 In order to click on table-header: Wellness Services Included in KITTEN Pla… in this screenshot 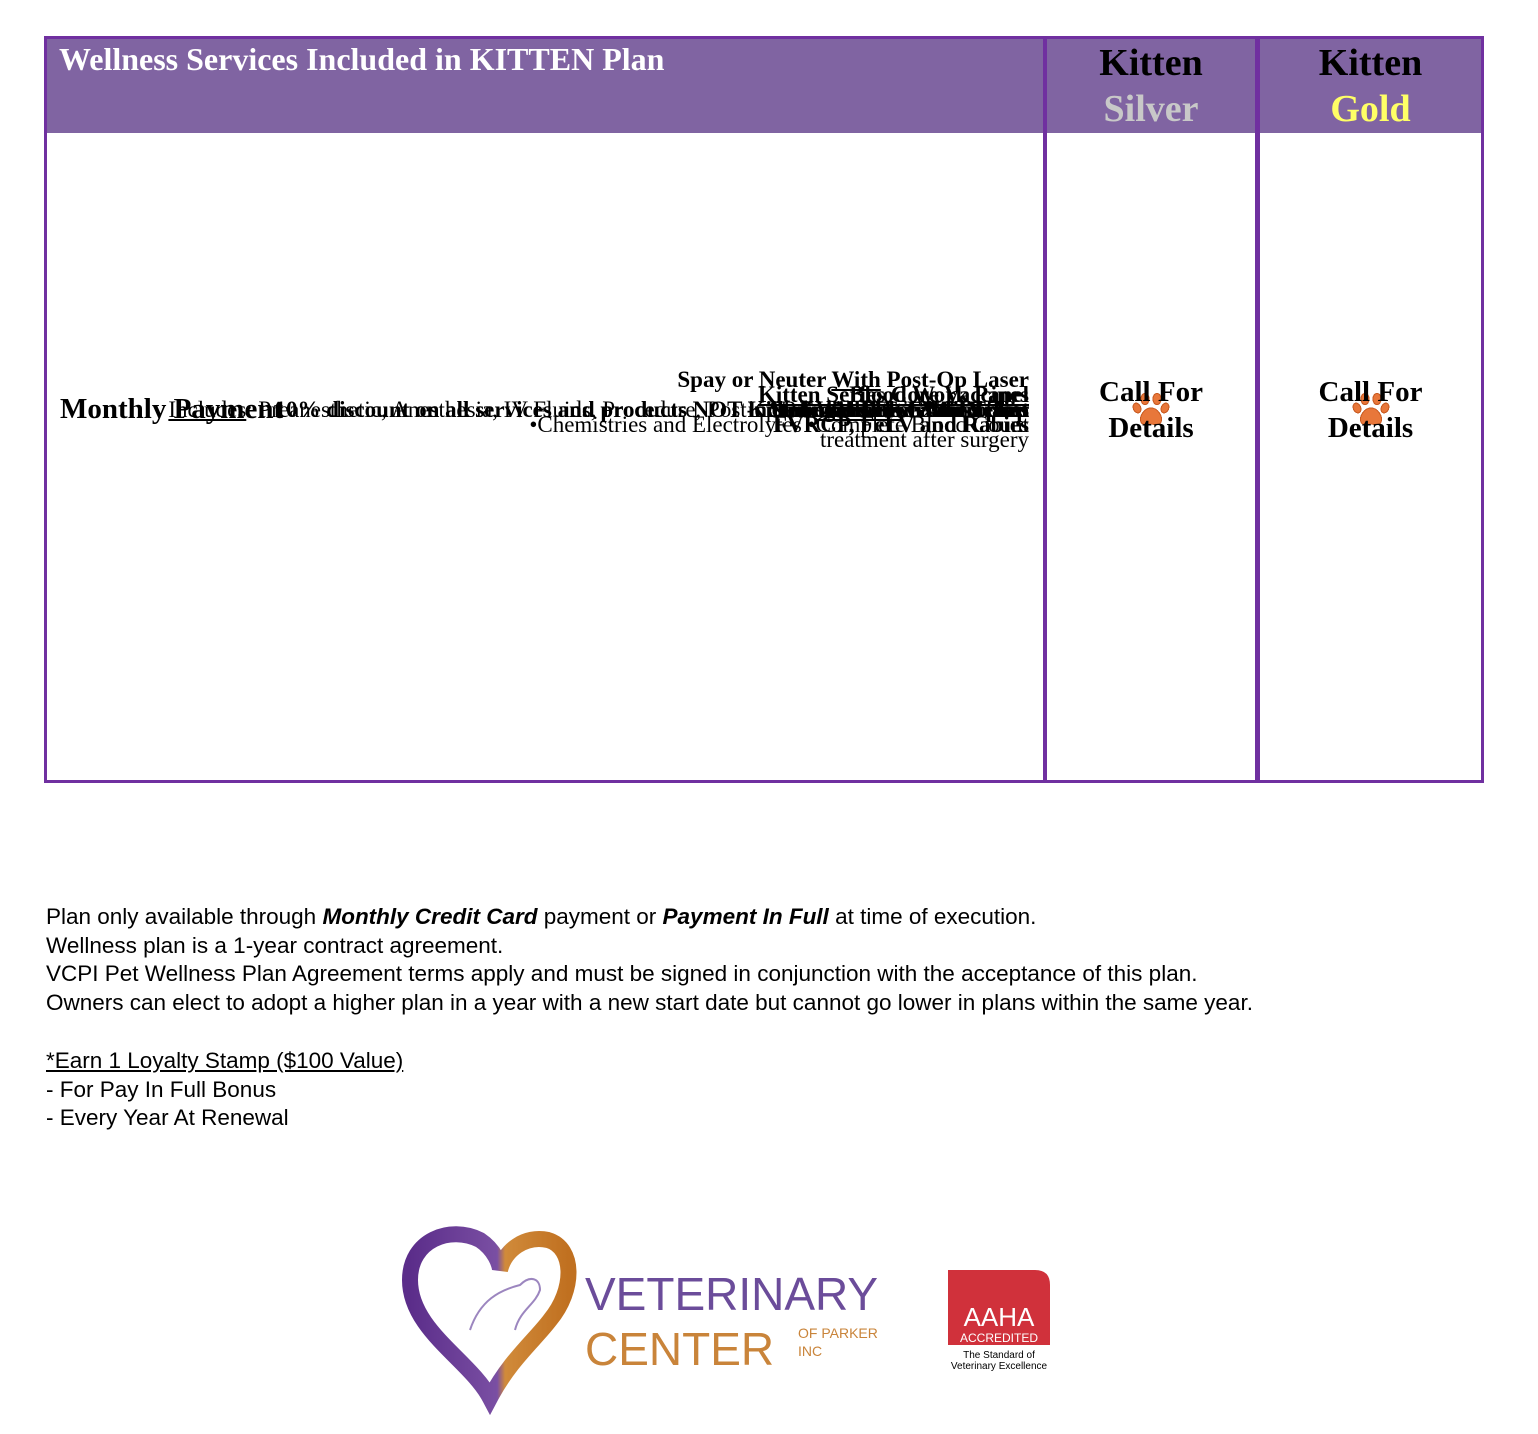, I will do `click(764, 84)`.